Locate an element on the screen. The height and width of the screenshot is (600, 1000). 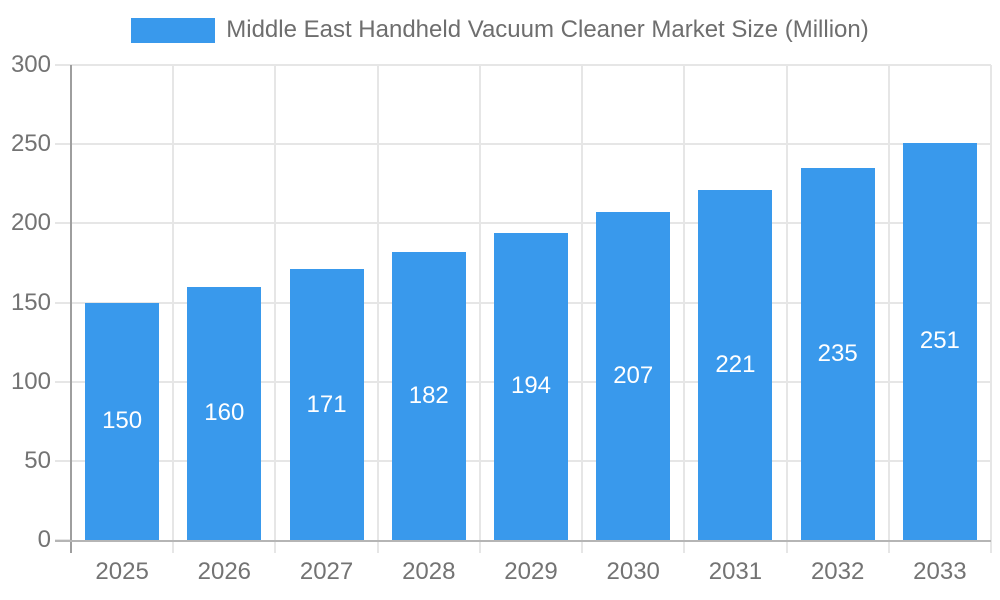
bar-value-2028: 182 is located at coordinates (428, 395).